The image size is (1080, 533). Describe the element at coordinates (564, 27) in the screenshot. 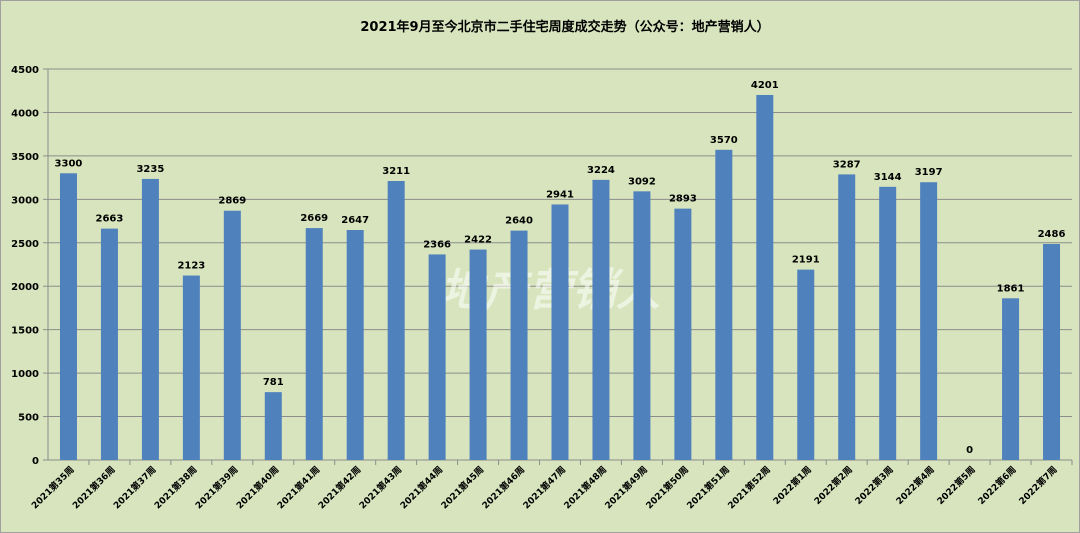

I see `chart-title: 2021年9月至今北京市二手住宅周度成交走势（公众号：地产营销人）` at that location.